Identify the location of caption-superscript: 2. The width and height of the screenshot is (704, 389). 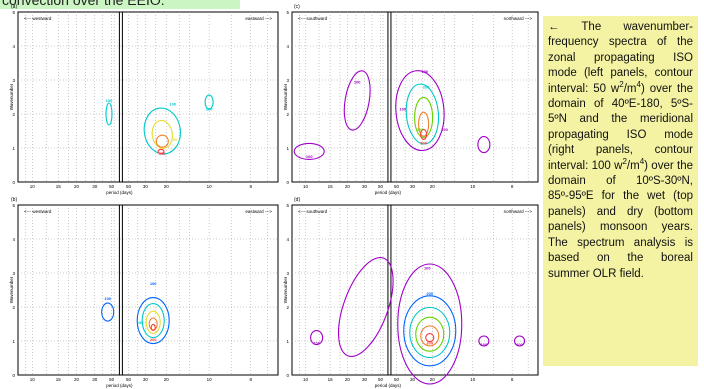
(624, 161).